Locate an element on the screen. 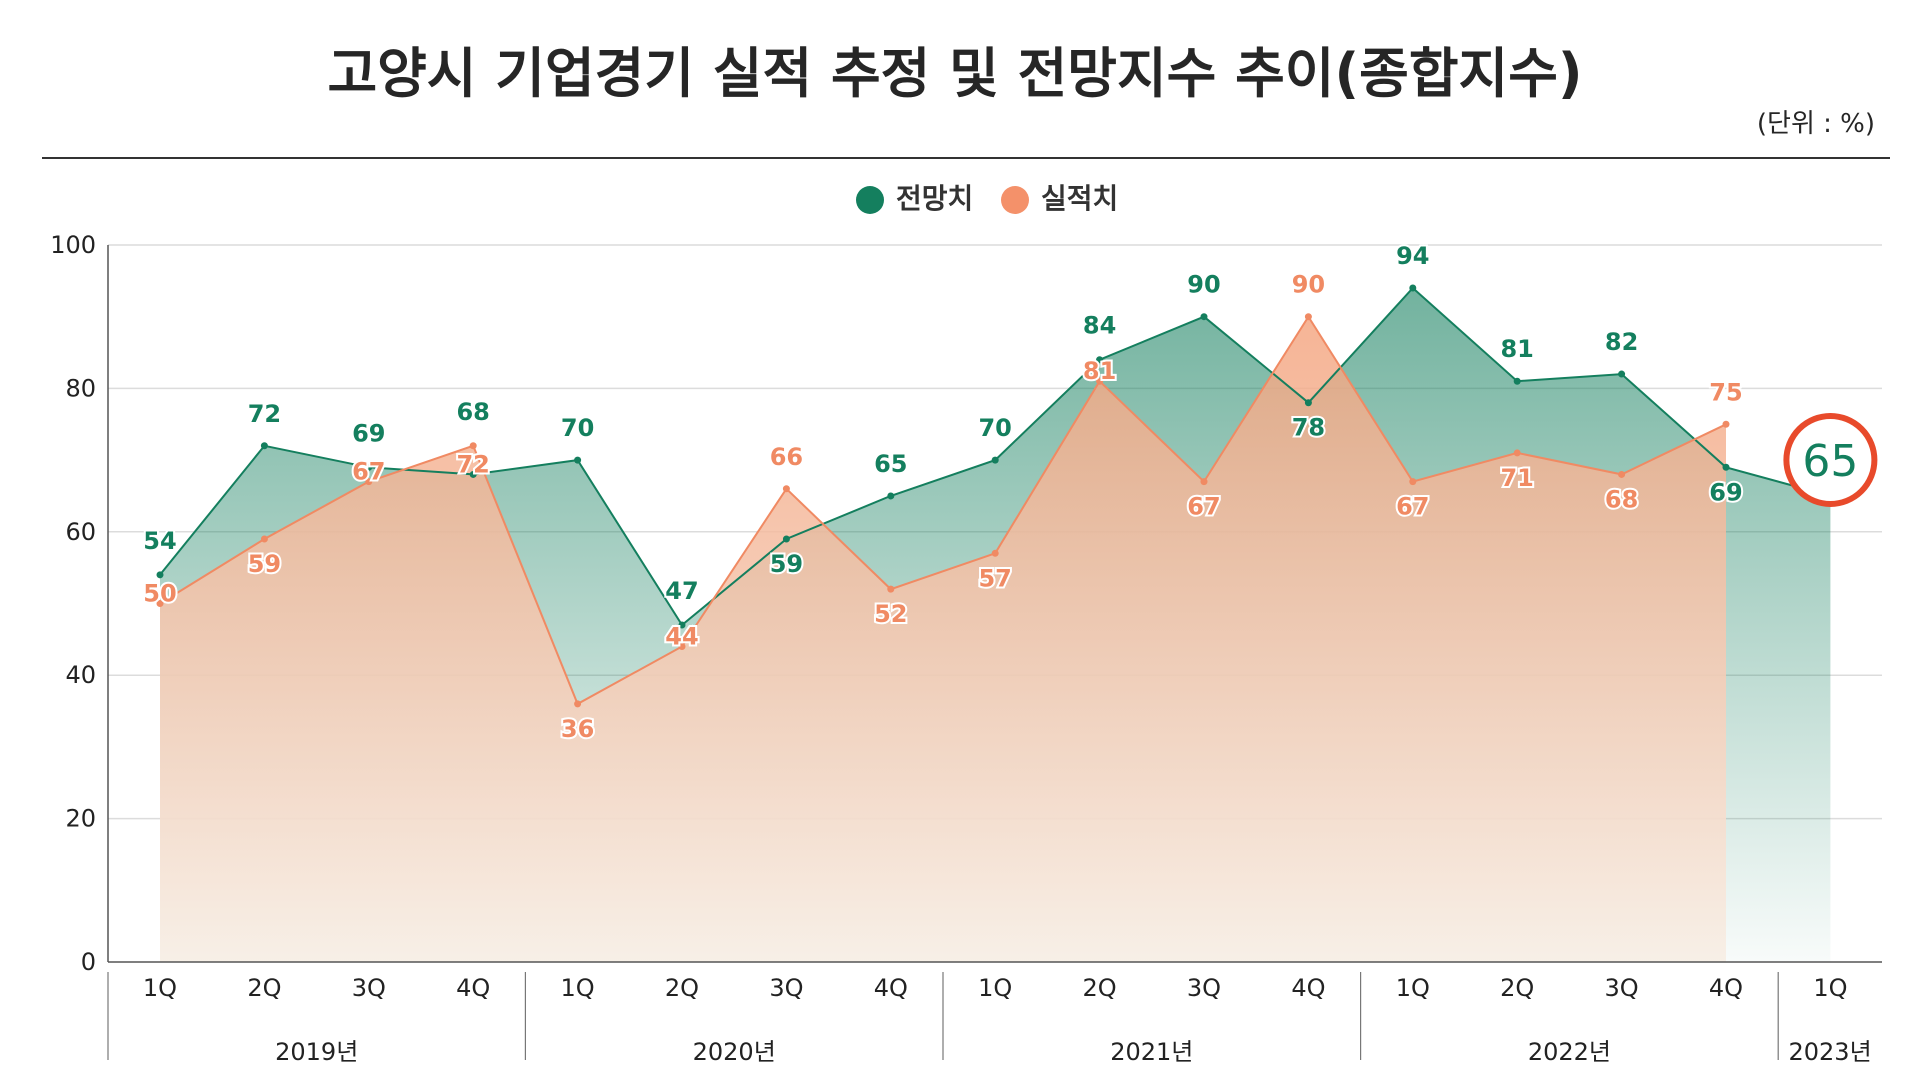 This screenshot has height=1080, width=1920. actual-data-label: 90 is located at coordinates (1308, 285).